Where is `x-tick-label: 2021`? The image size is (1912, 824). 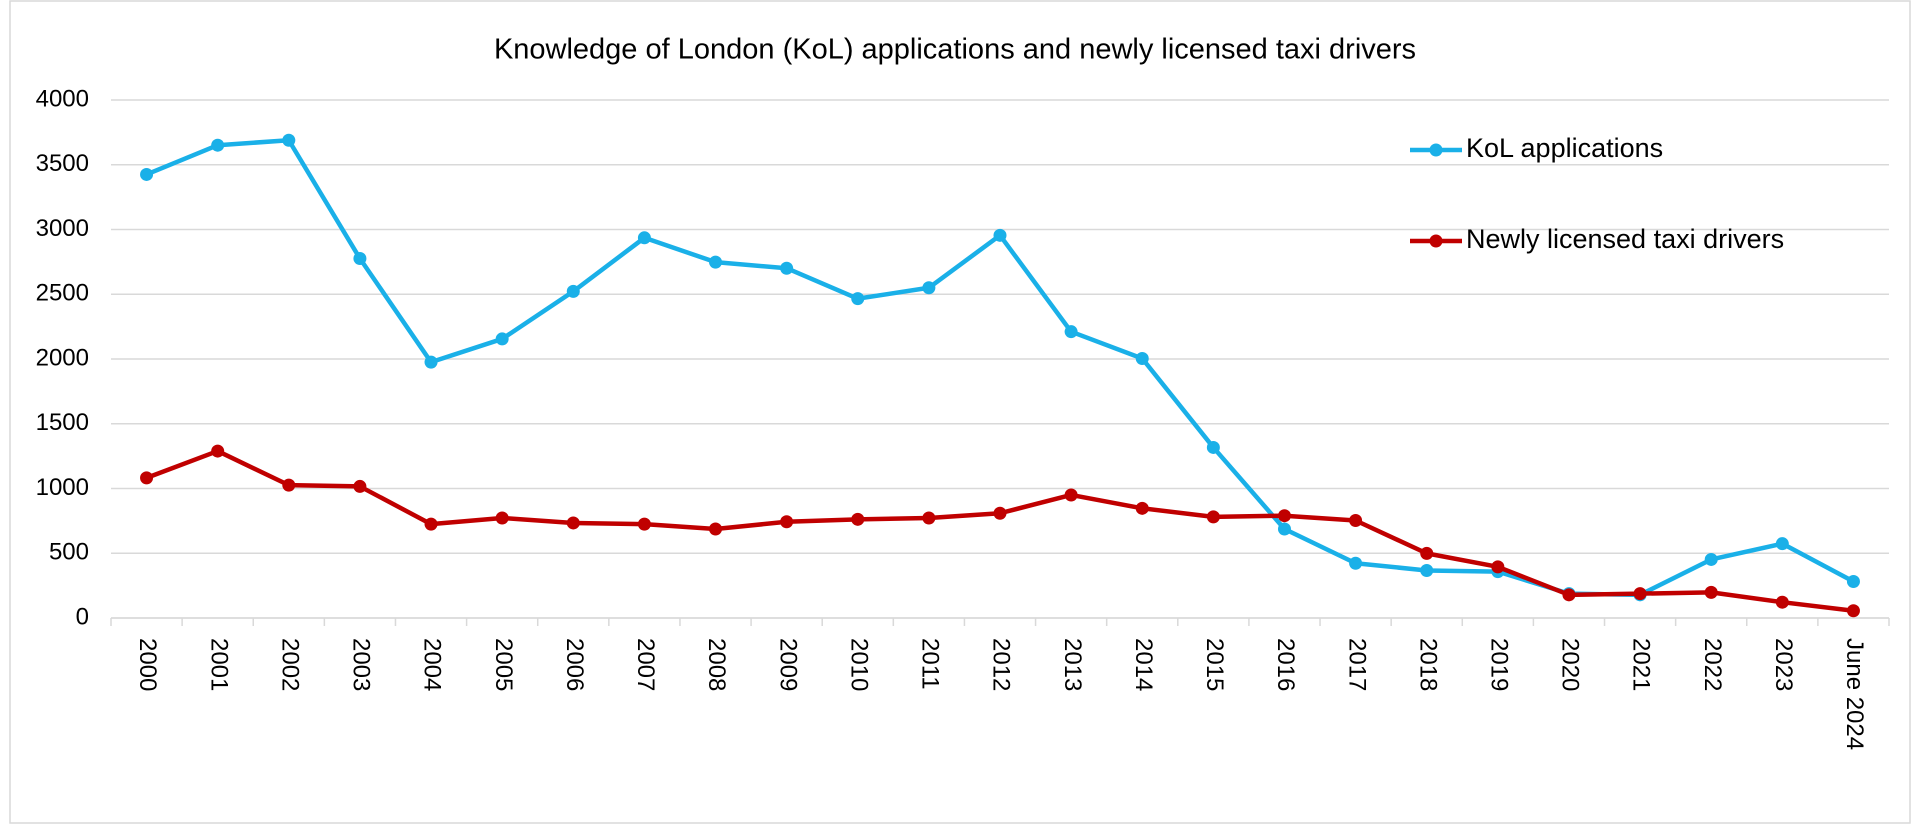 x-tick-label: 2021 is located at coordinates (1641, 664).